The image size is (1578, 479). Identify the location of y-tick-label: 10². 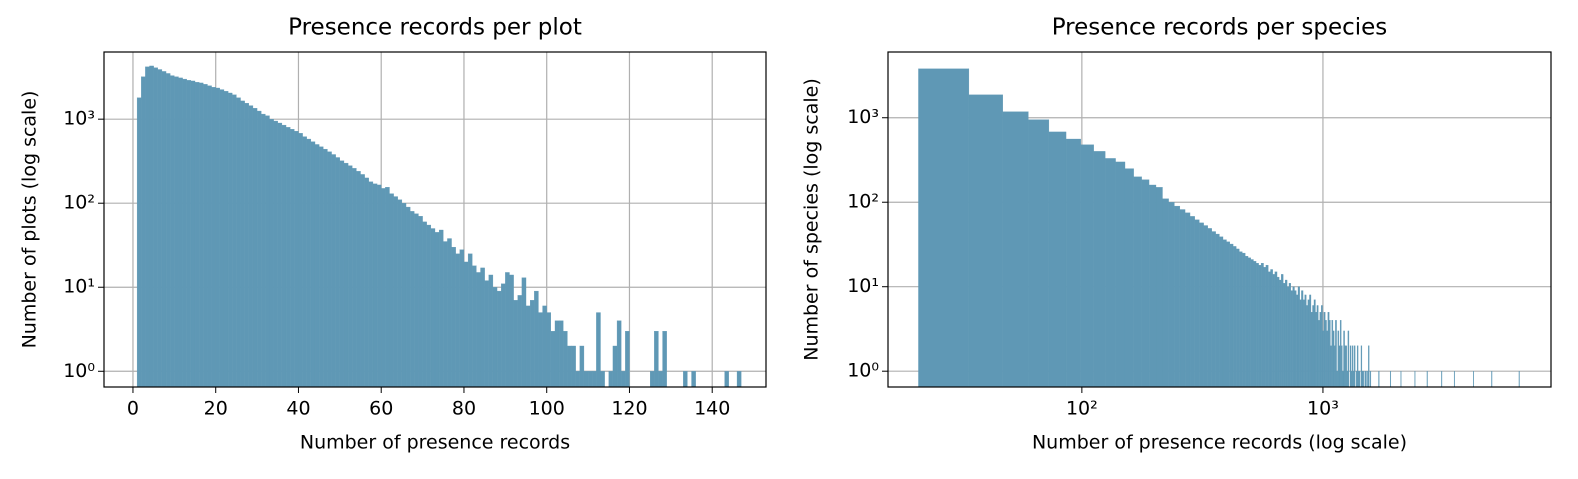
(863, 202).